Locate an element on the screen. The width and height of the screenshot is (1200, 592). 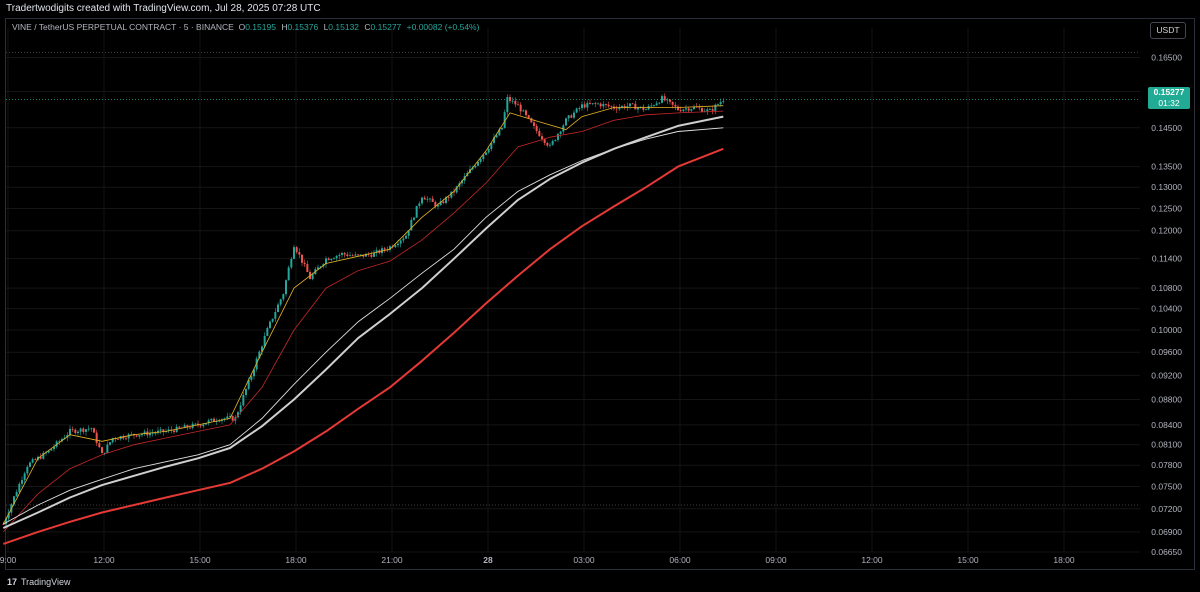
y-tick-label: 0.08100 is located at coordinates (1166, 445).